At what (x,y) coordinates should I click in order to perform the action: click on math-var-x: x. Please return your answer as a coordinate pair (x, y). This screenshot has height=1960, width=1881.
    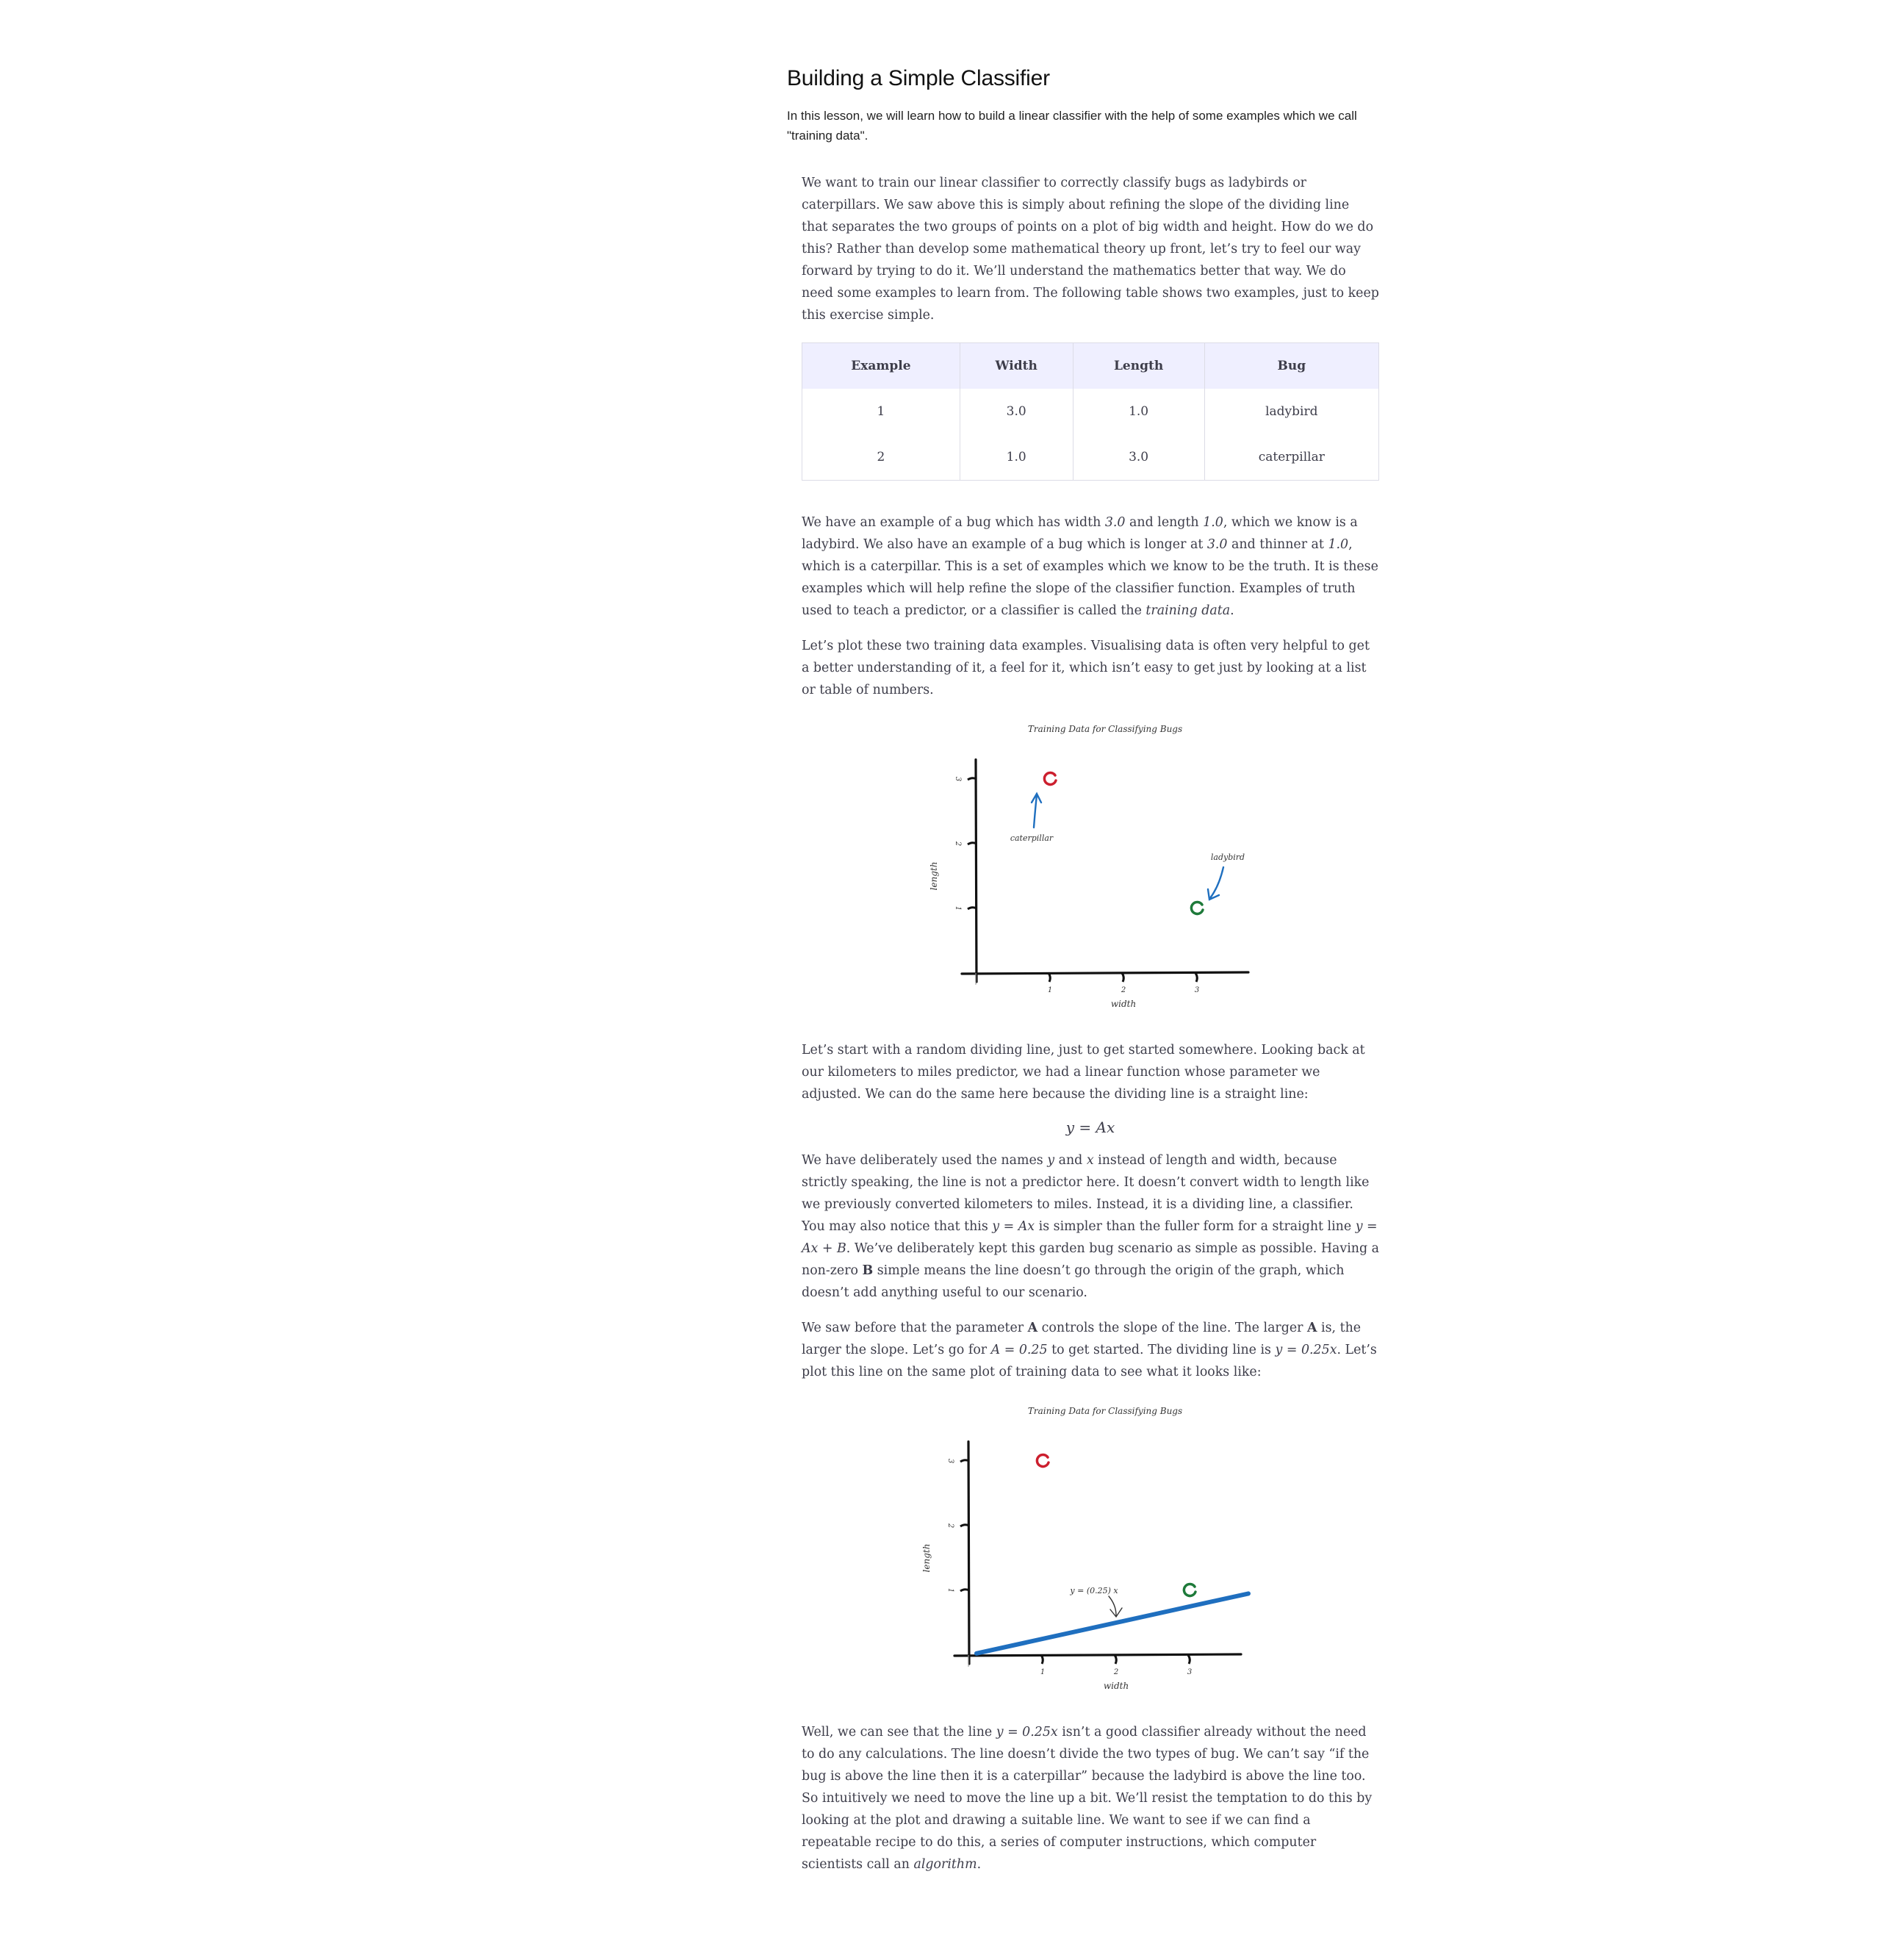
    Looking at the image, I should click on (1090, 1160).